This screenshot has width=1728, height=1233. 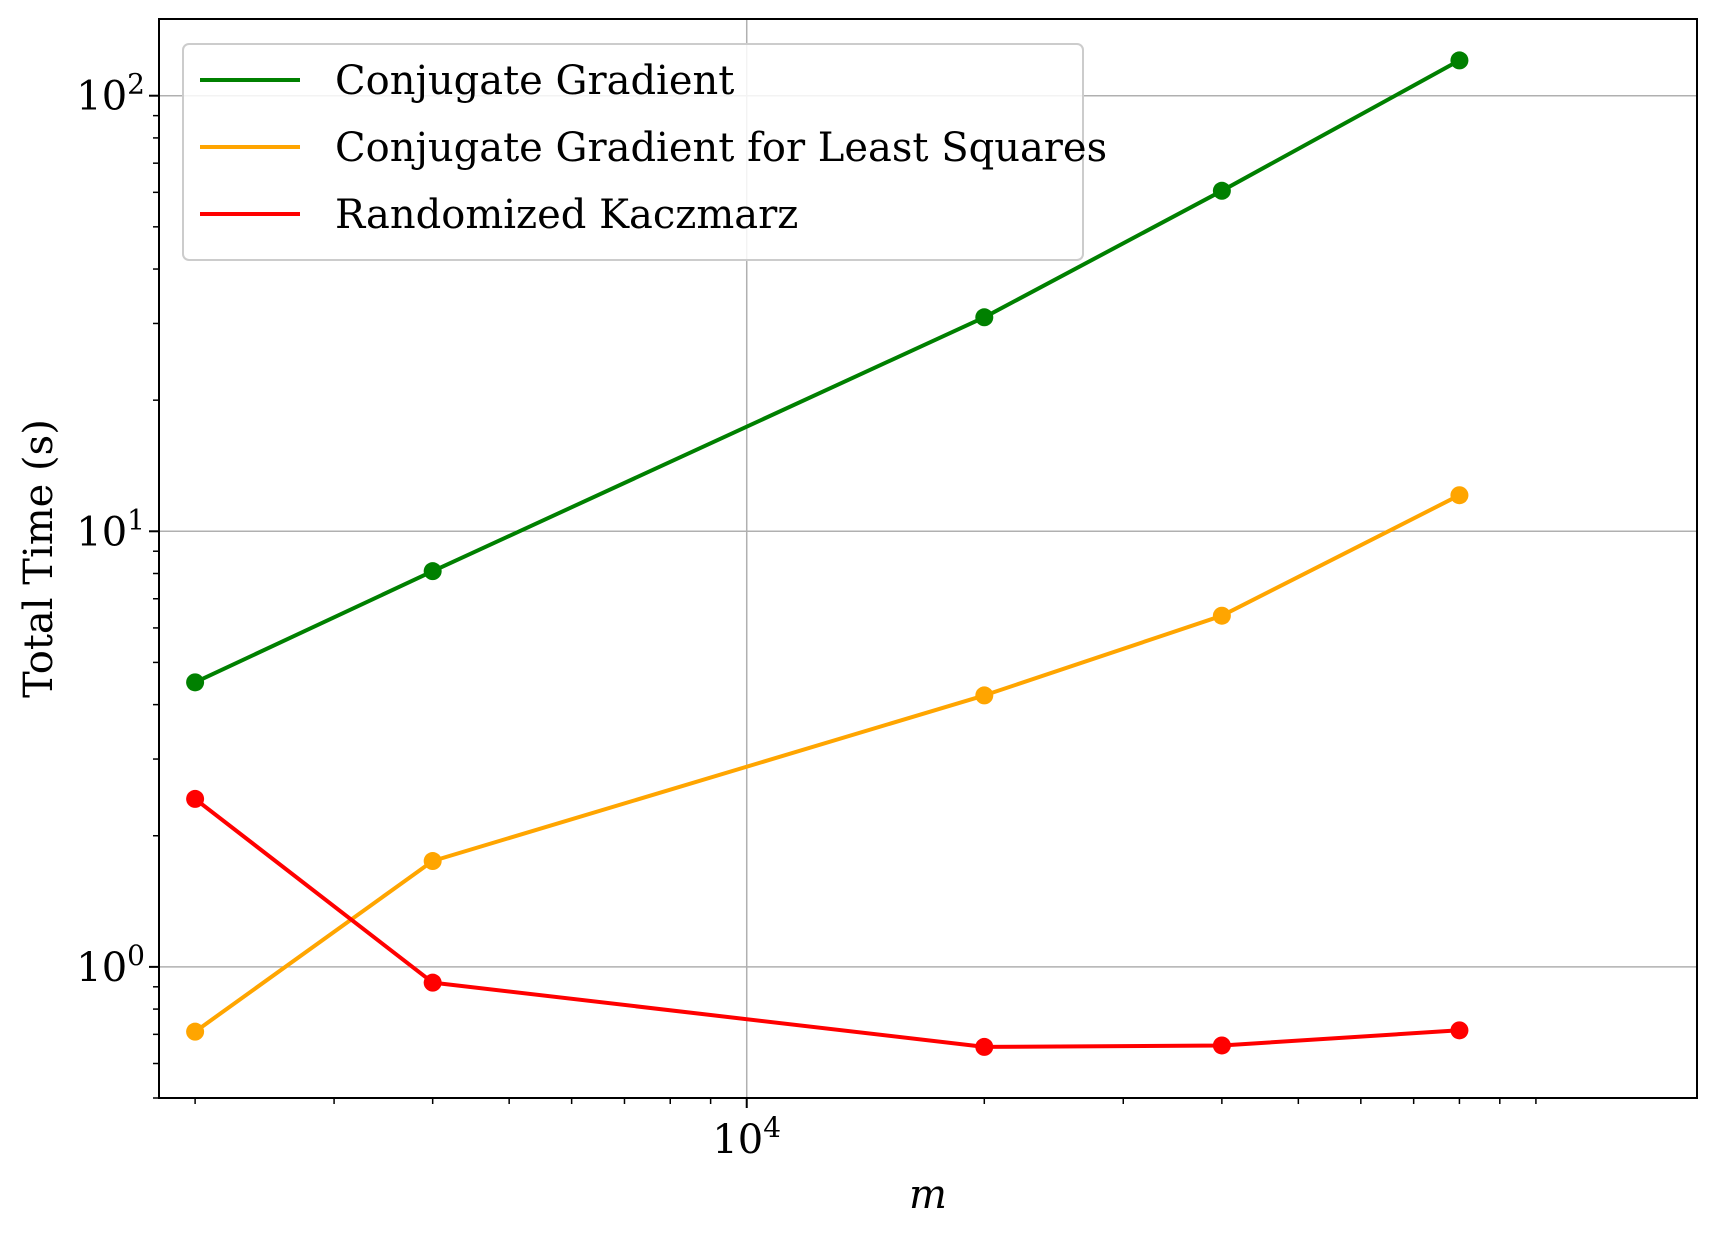 What do you see at coordinates (721, 148) in the screenshot?
I see `legend-label: Conjugate Gradient for Least Squares` at bounding box center [721, 148].